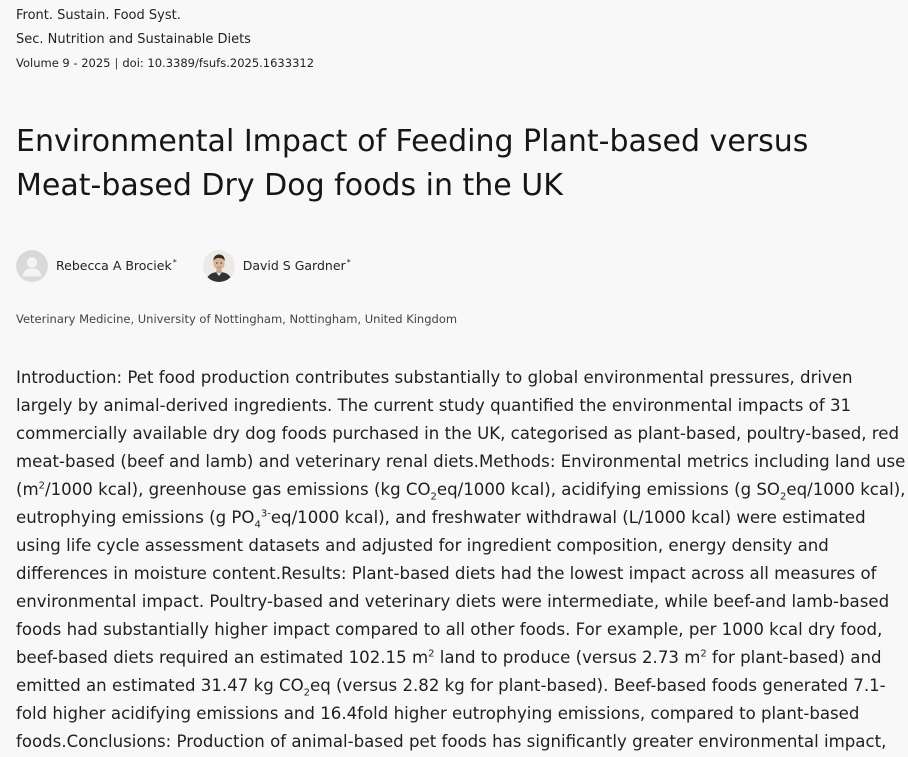  I want to click on author-list: Rebecca A Brociek* David S Gardner*, so click(196, 266).